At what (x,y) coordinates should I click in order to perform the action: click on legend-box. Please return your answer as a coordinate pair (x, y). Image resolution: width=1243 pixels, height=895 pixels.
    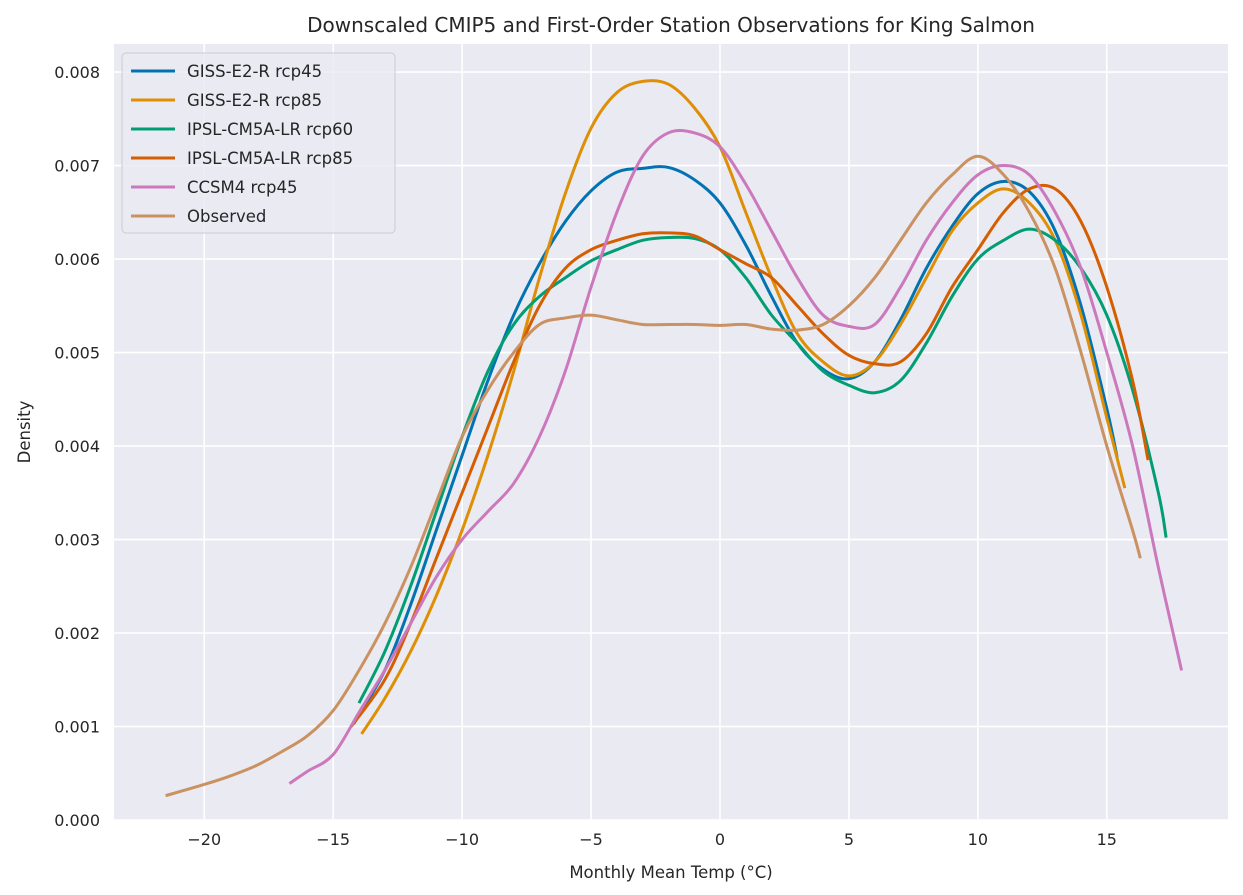
    Looking at the image, I should click on (258, 143).